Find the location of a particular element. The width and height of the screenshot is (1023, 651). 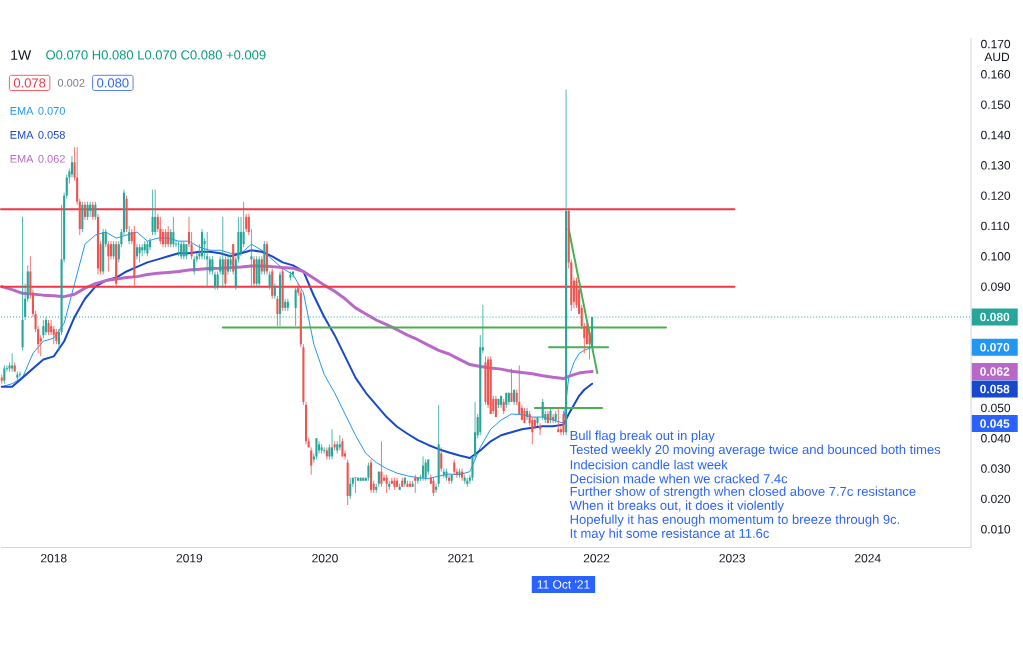

y-tick-label: 0.020 is located at coordinates (996, 498).